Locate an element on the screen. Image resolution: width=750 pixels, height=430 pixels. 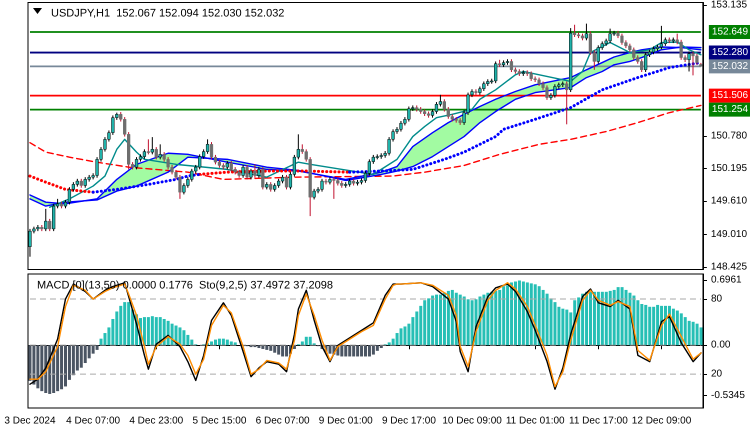
y-tick-label: 153.135 is located at coordinates (729, 5).